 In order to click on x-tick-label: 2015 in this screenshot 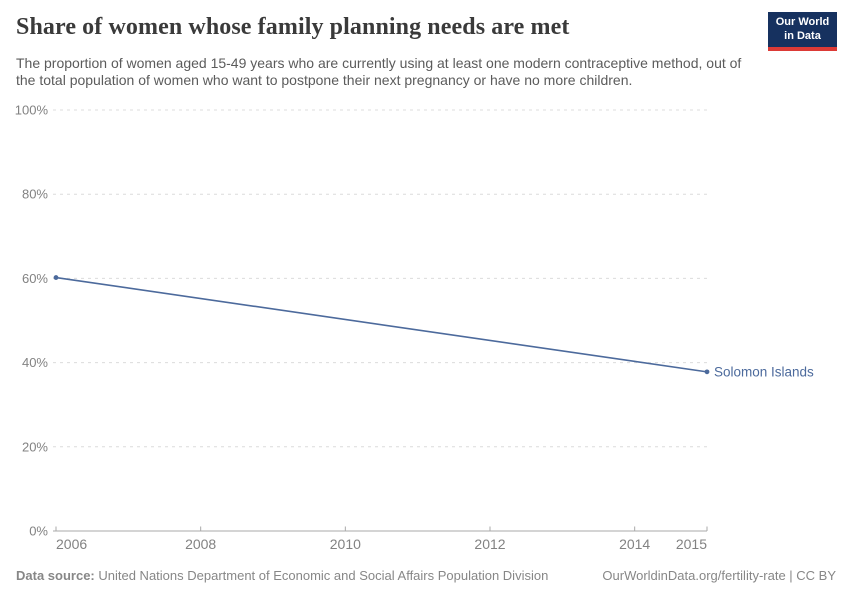, I will do `click(691, 544)`.